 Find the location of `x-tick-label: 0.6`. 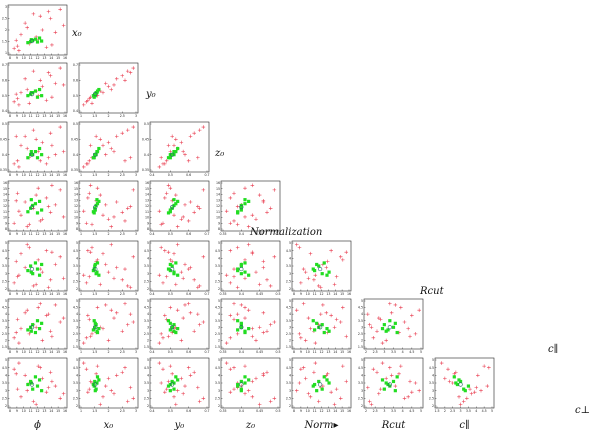

x-tick-label: 0.6 is located at coordinates (188, 175).